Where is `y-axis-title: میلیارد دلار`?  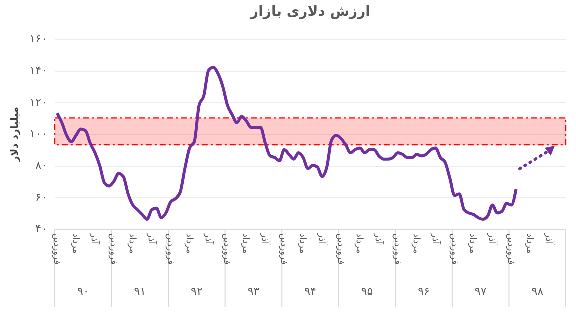
y-axis-title: میلیارد دلار is located at coordinates (15, 135).